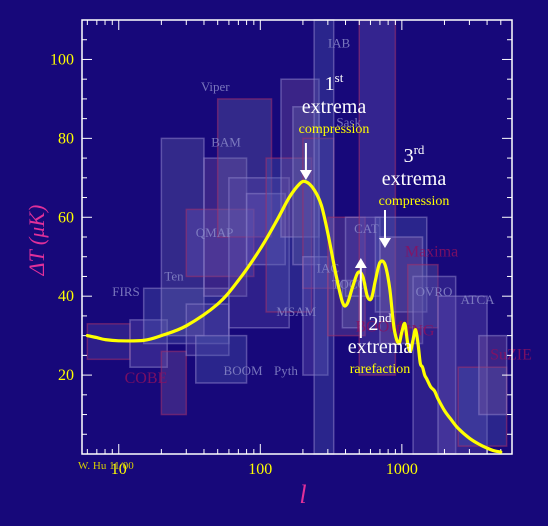  What do you see at coordinates (402, 469) in the screenshot?
I see `x-tick-label: 1000` at bounding box center [402, 469].